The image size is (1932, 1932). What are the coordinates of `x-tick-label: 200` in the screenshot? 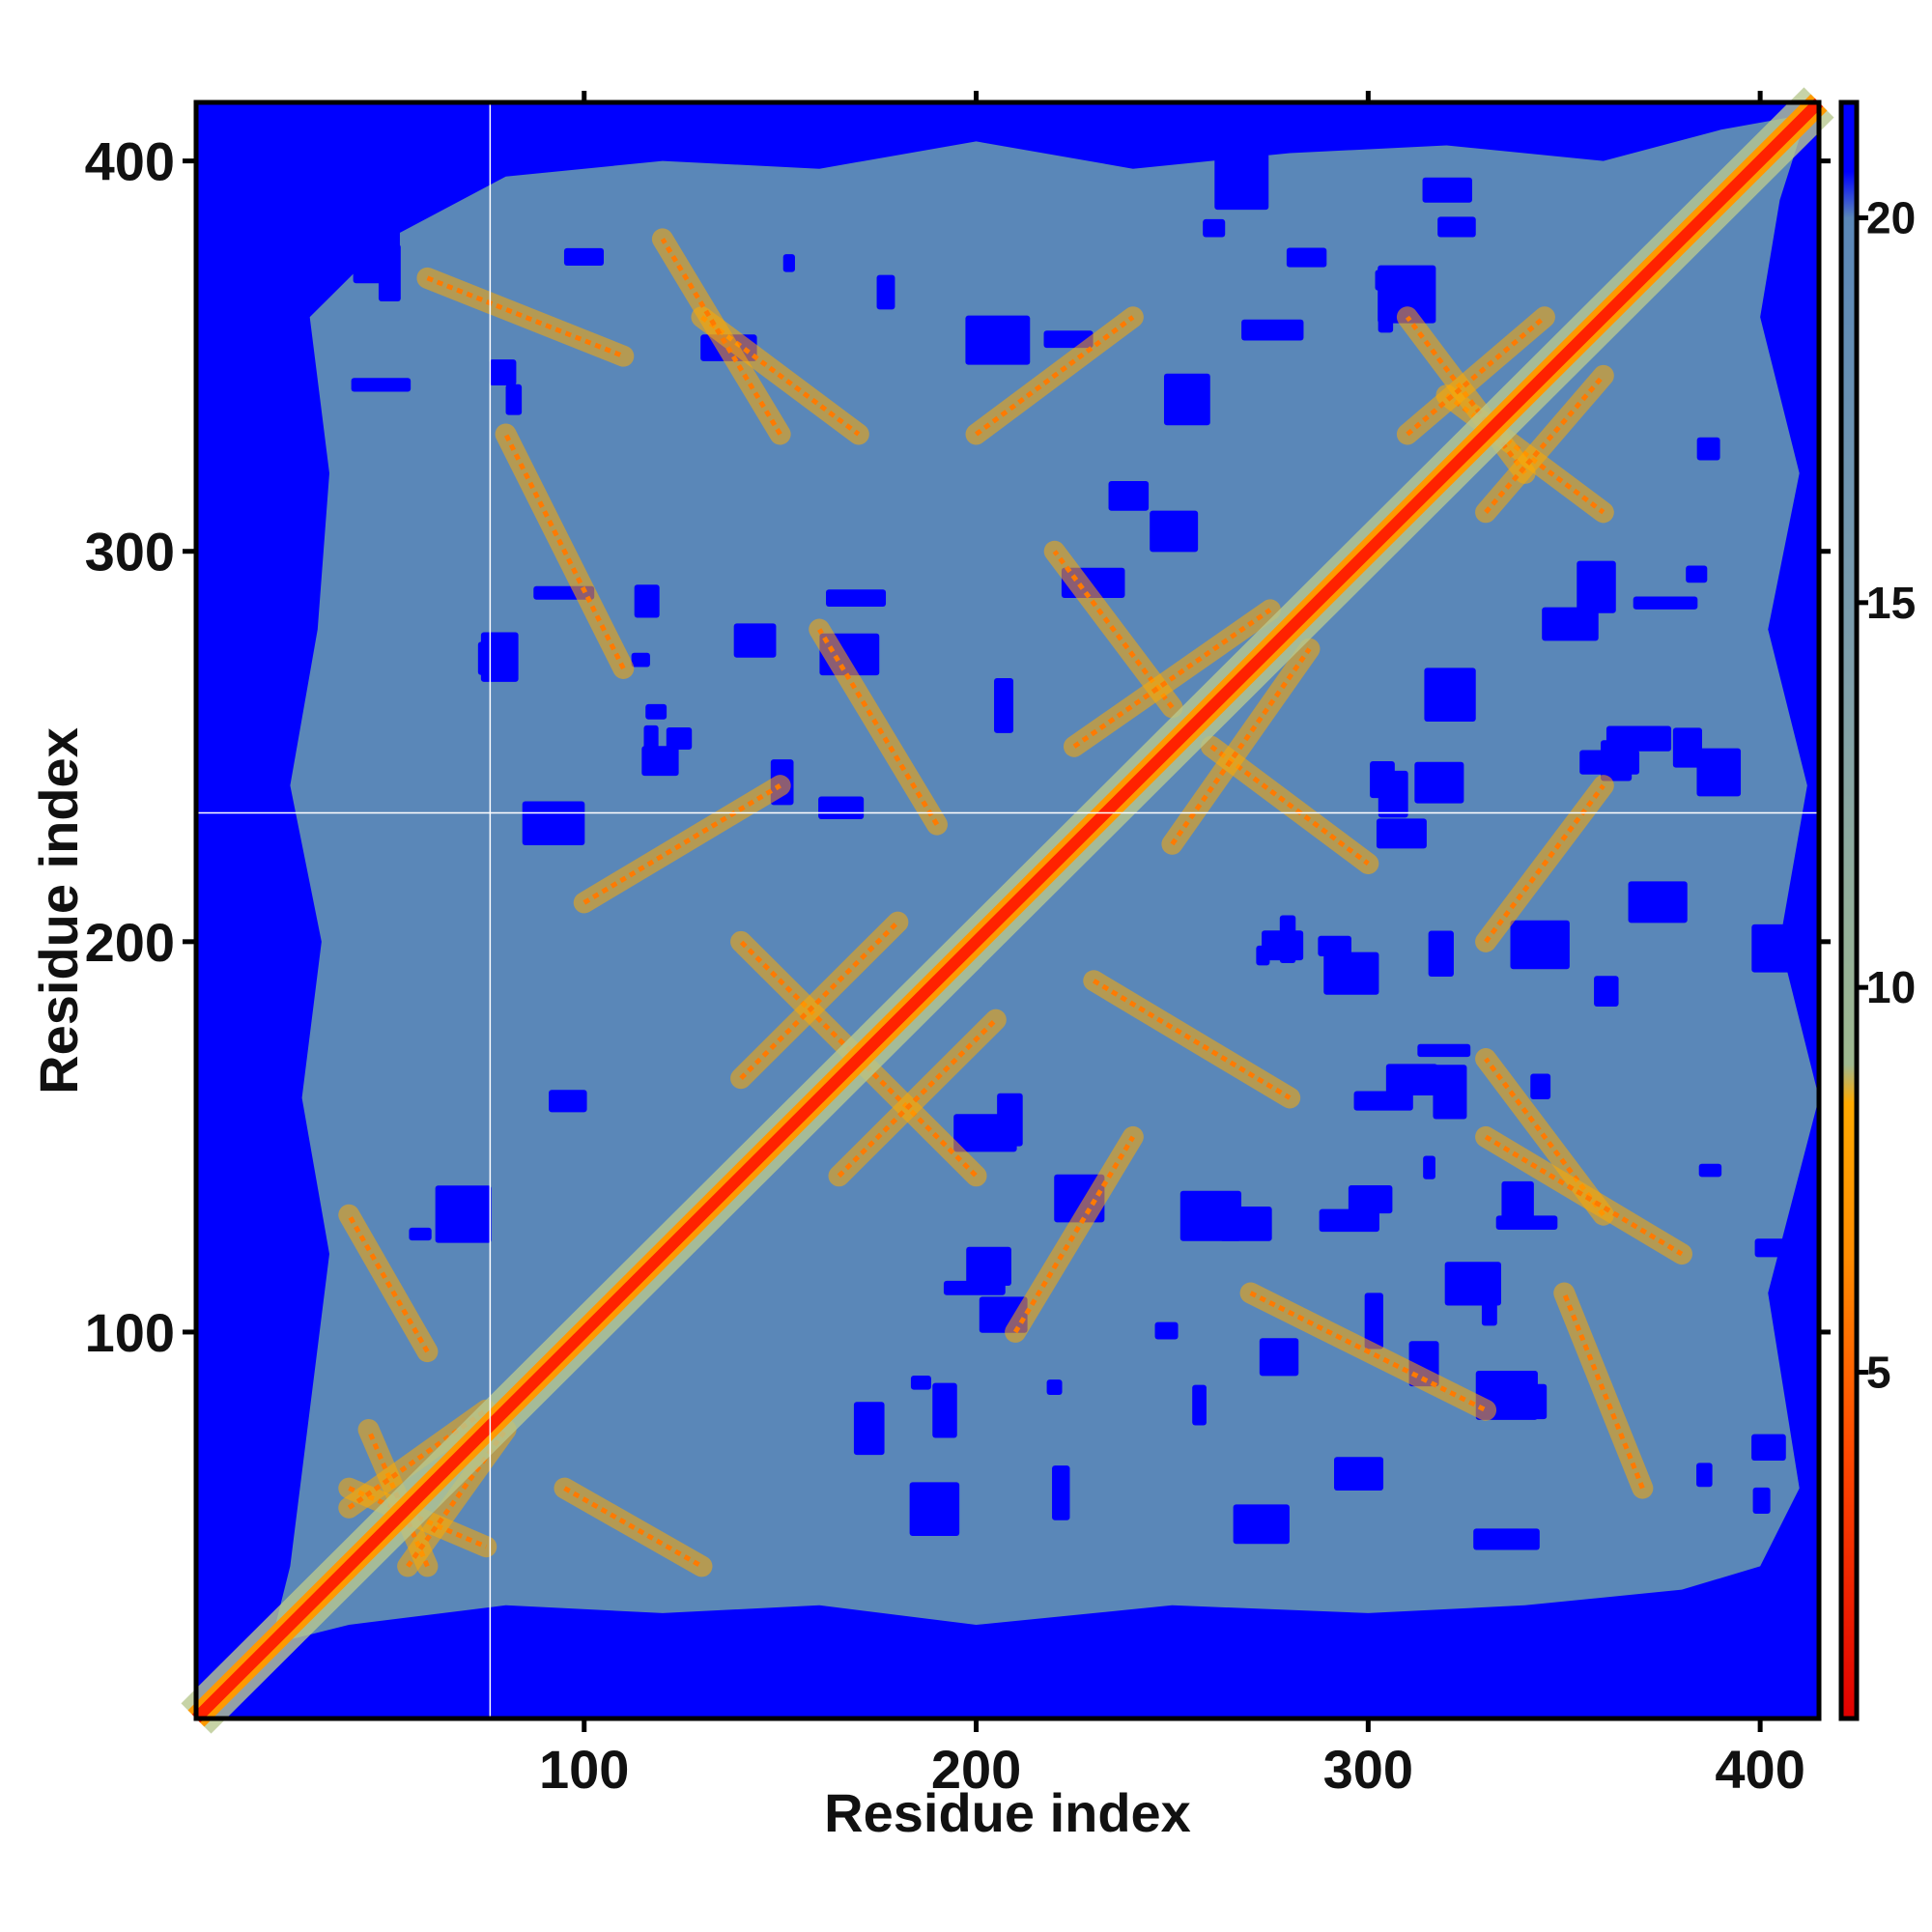 It's located at (976, 1769).